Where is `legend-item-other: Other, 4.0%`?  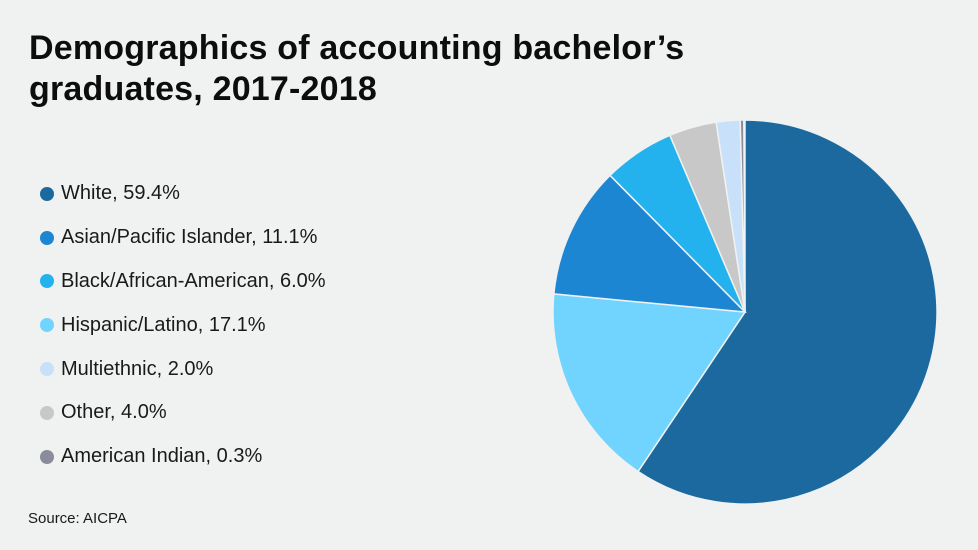 legend-item-other: Other, 4.0% is located at coordinates (183, 413).